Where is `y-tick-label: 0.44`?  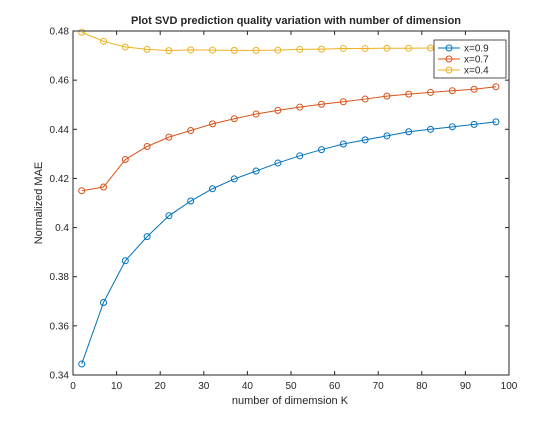 y-tick-label: 0.44 is located at coordinates (60, 130).